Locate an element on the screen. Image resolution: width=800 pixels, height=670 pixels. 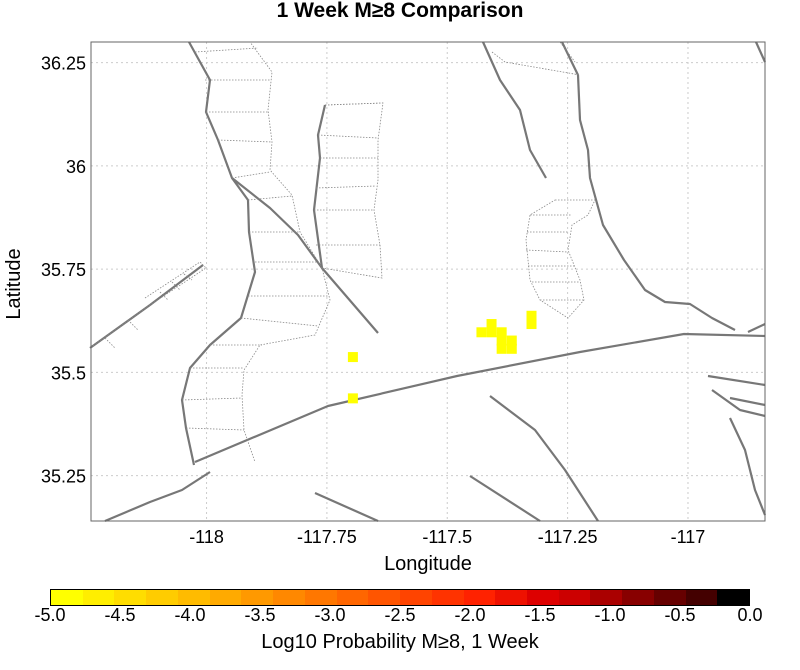
colorbar-tick-label: -1.5 is located at coordinates (540, 615).